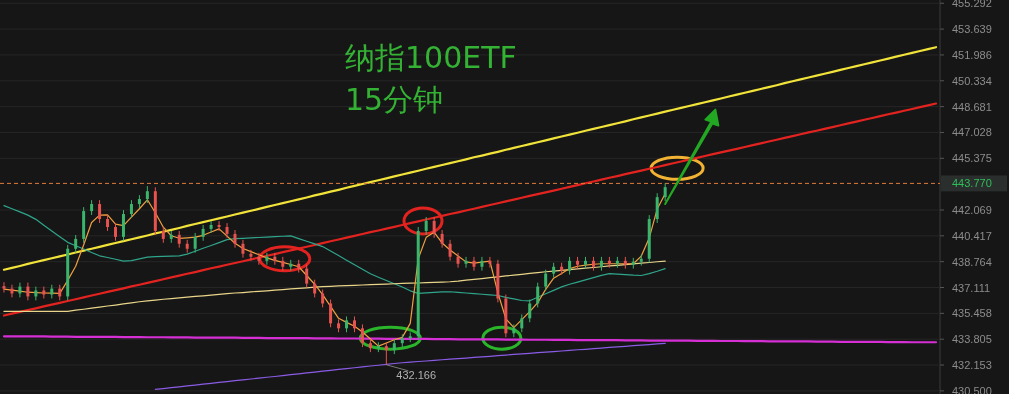 The height and width of the screenshot is (394, 1009). Describe the element at coordinates (972, 389) in the screenshot. I see `y-tick-label: 430.500` at that location.